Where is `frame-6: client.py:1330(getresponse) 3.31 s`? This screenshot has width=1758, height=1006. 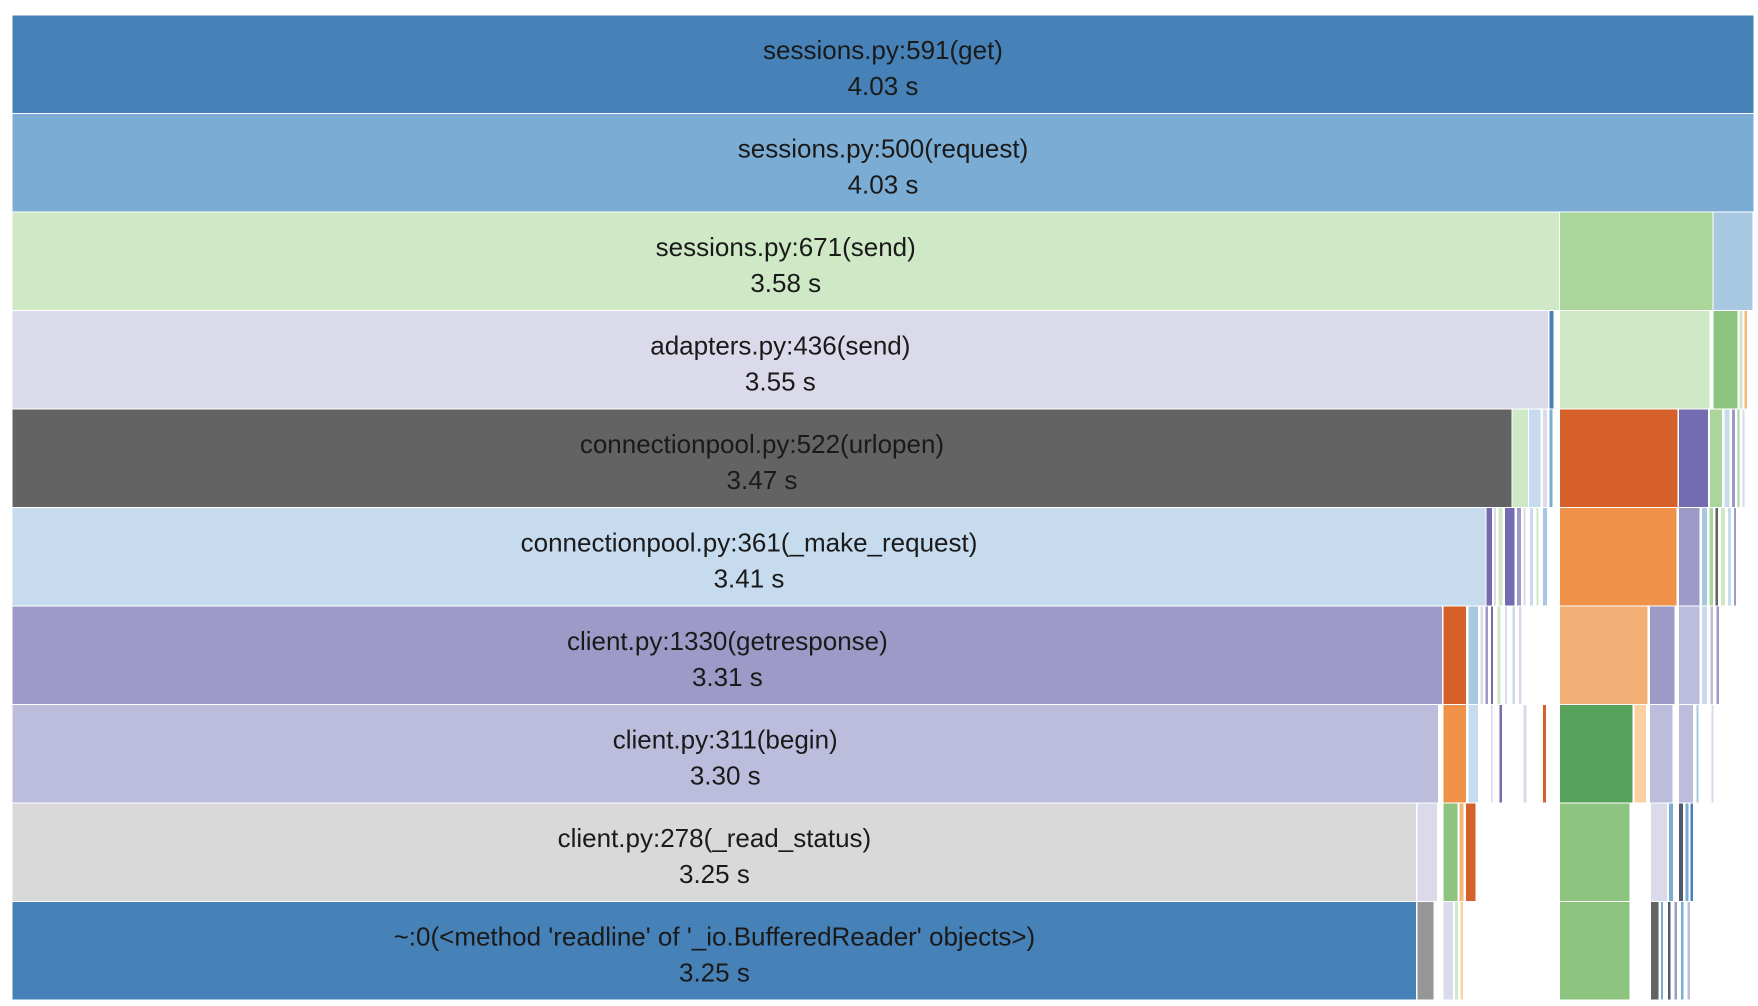 frame-6: client.py:1330(getresponse) 3.31 s is located at coordinates (727, 655).